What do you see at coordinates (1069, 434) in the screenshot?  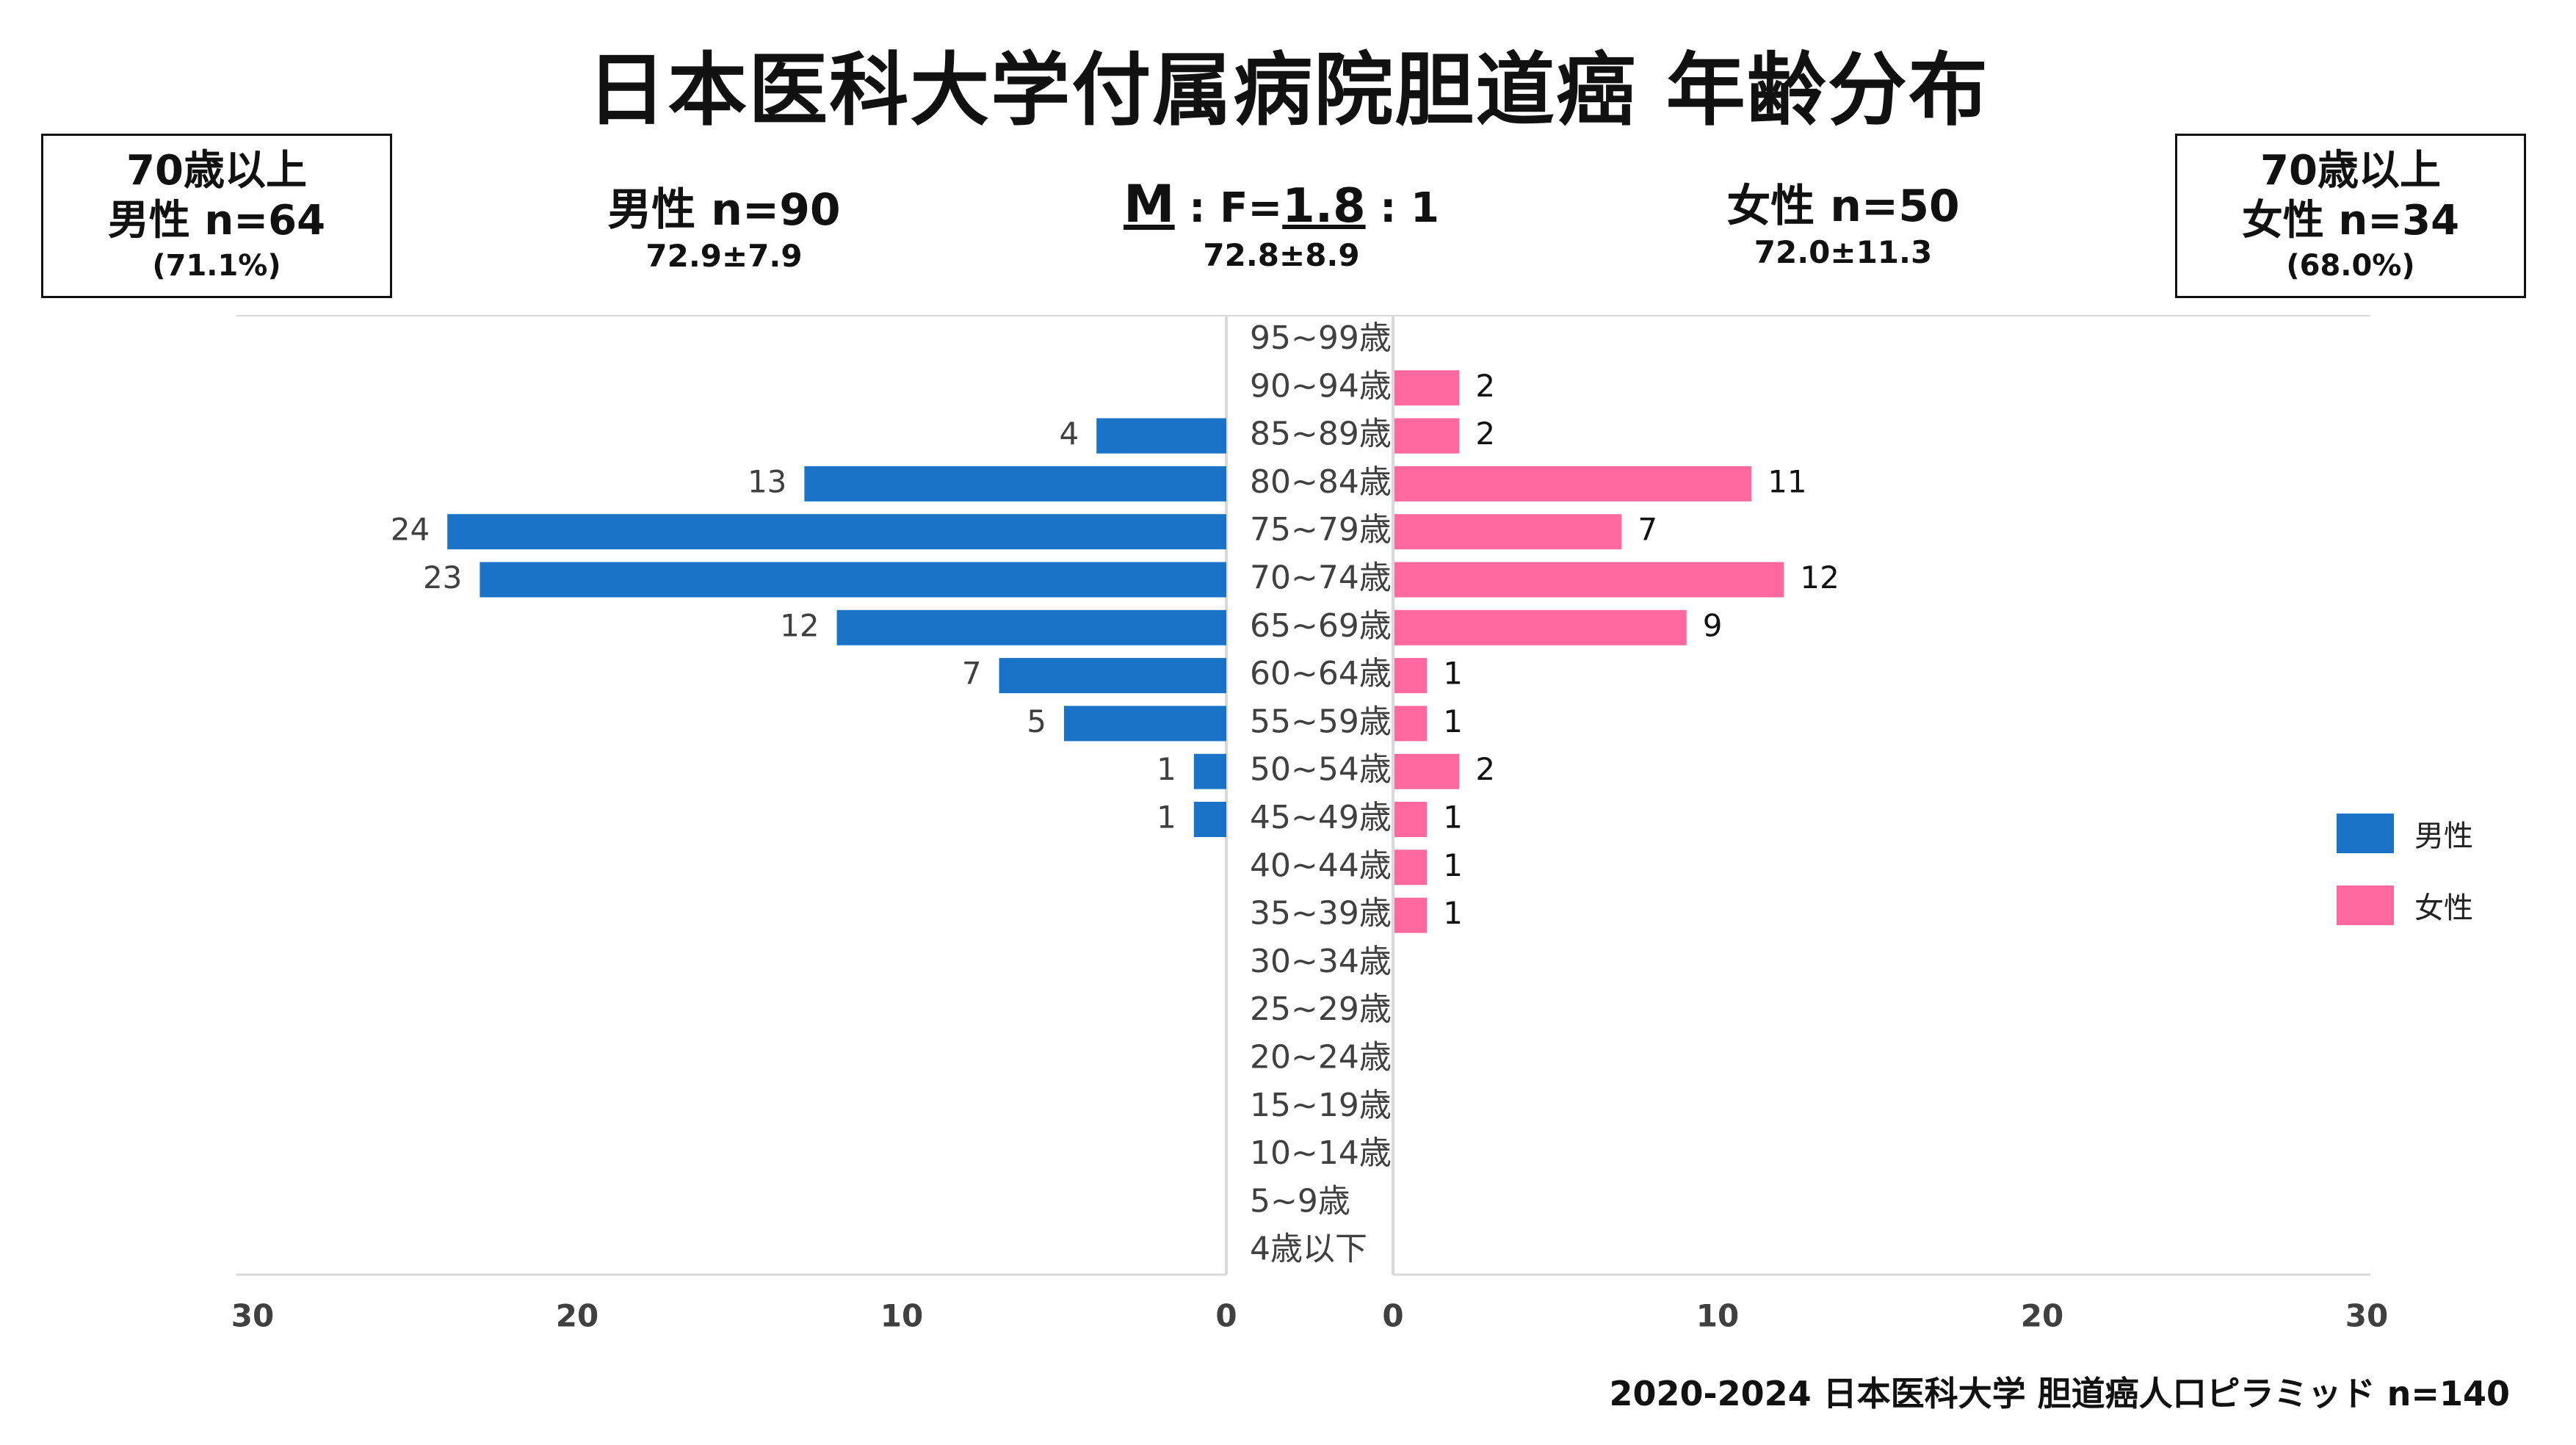 I see `male-data-label: 4` at bounding box center [1069, 434].